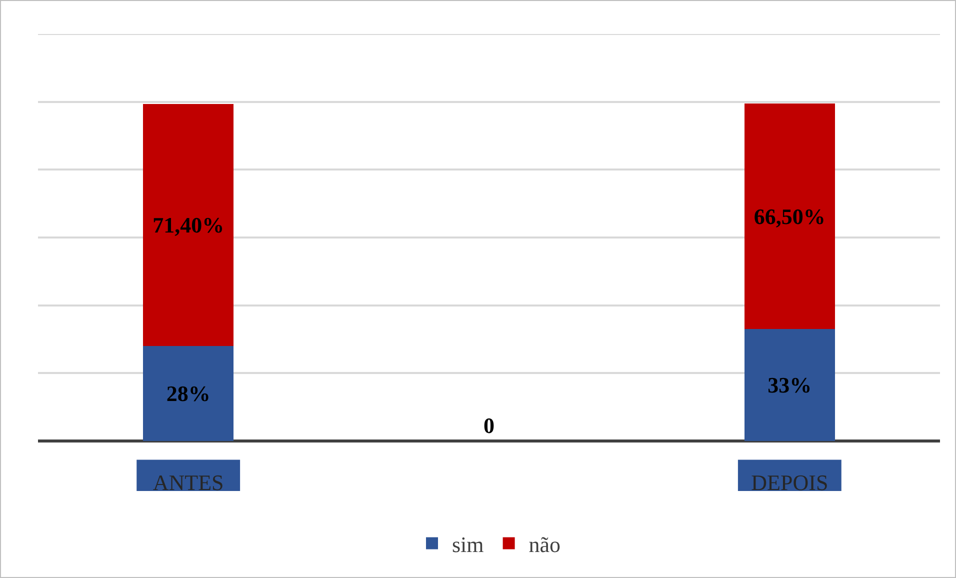 This screenshot has height=578, width=956. I want to click on data-label: 0, so click(489, 425).